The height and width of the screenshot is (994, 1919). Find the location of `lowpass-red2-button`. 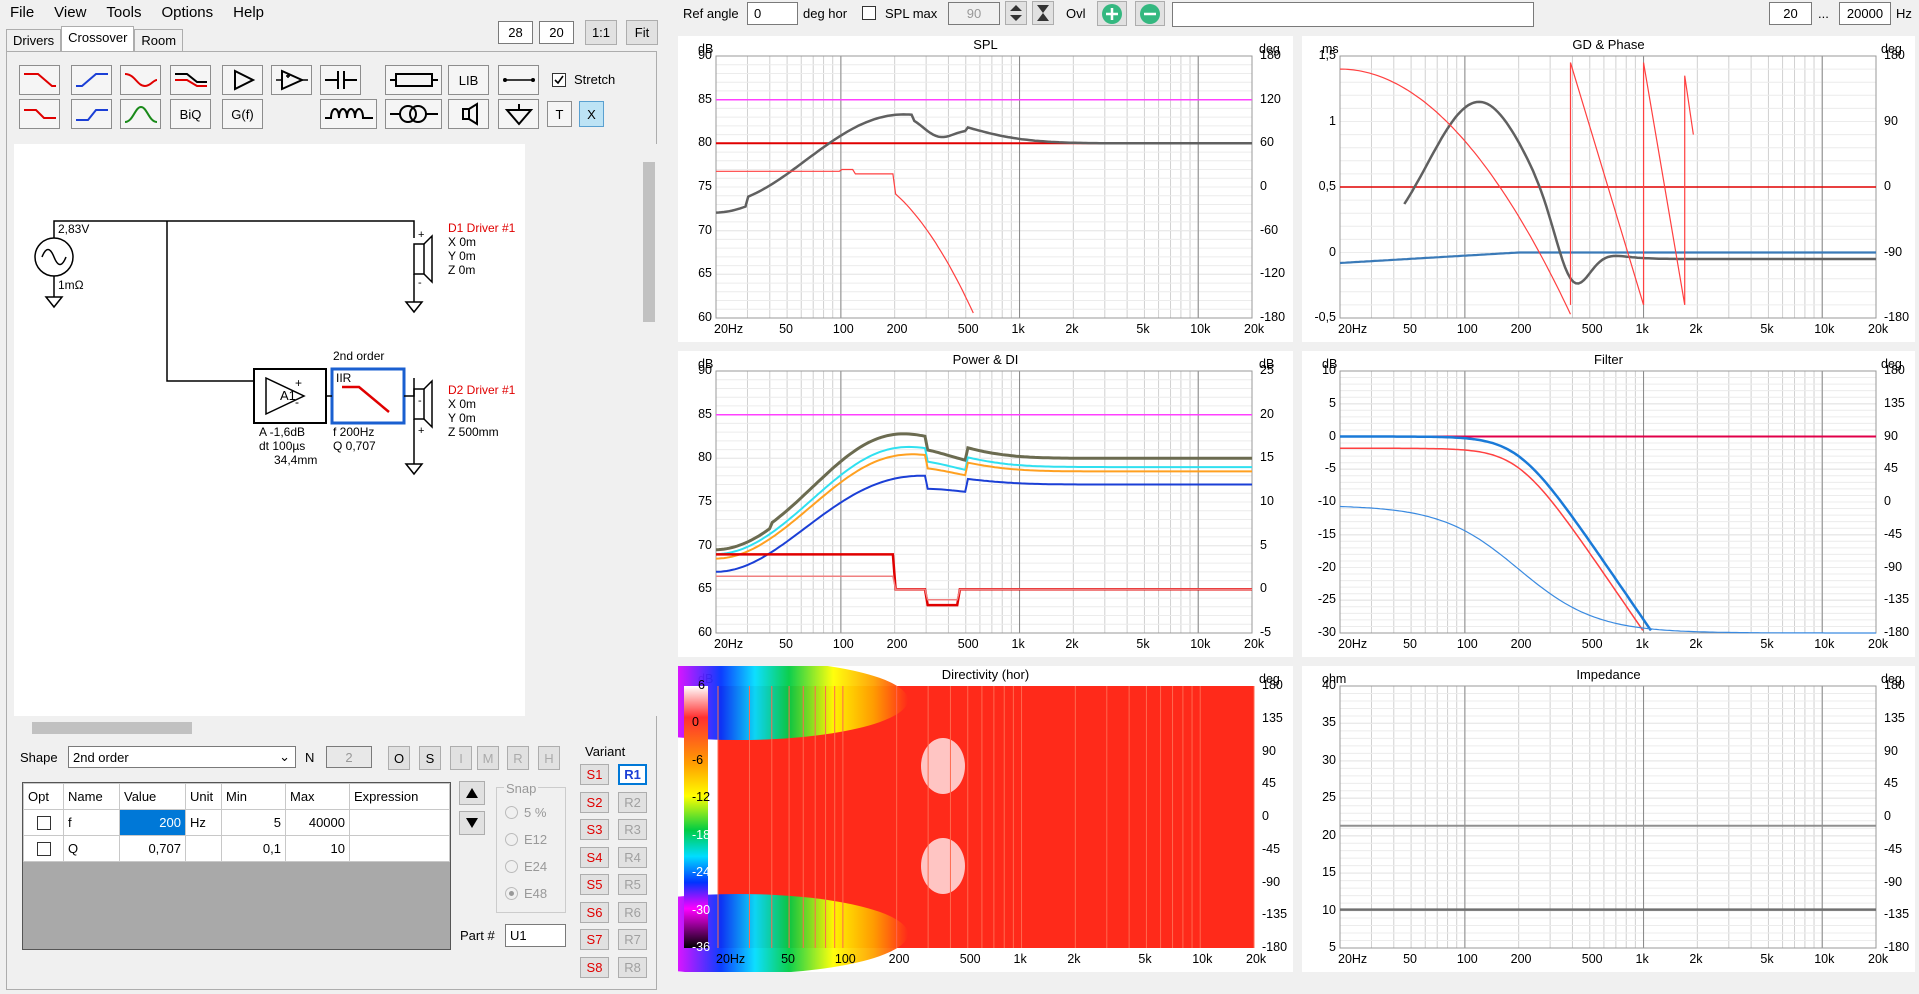

lowpass-red2-button is located at coordinates (39, 114).